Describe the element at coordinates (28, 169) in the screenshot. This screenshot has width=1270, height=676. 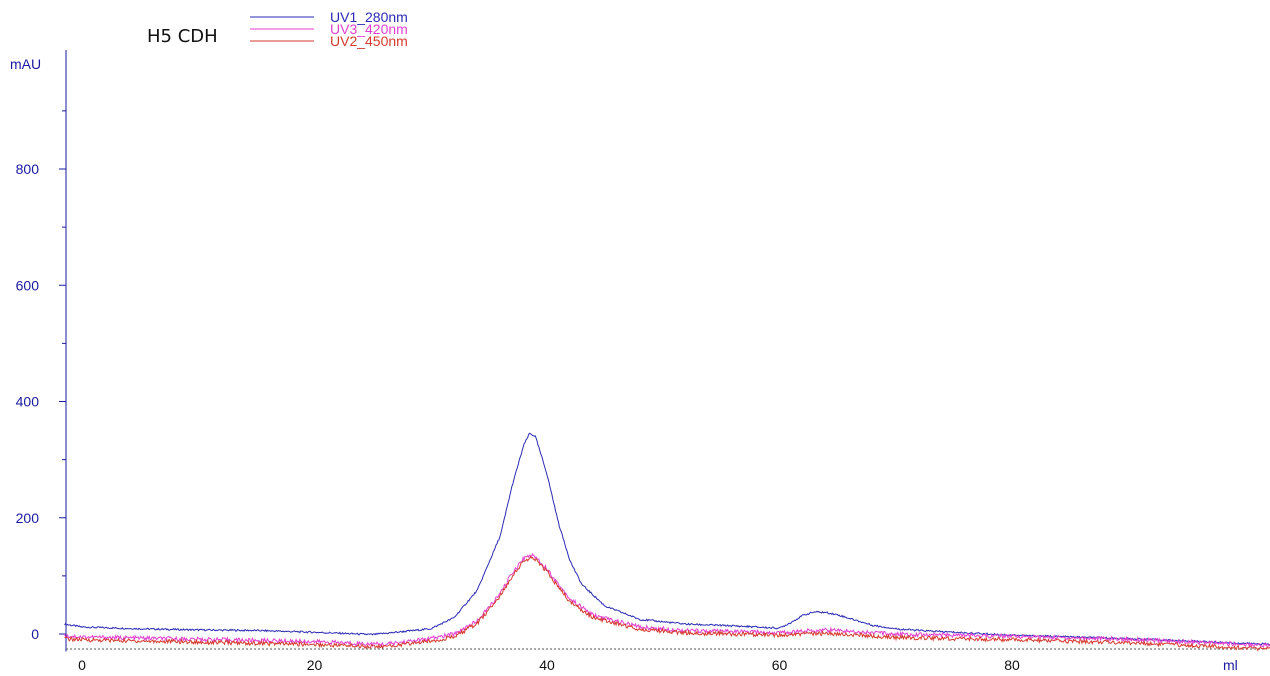
I see `y-tick-label: 800` at that location.